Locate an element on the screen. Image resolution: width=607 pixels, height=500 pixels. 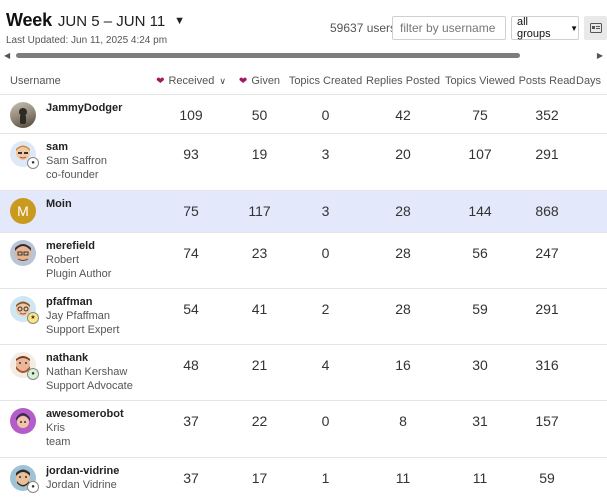
column-header-received: ❤ Received ∨ is located at coordinates (191, 81).